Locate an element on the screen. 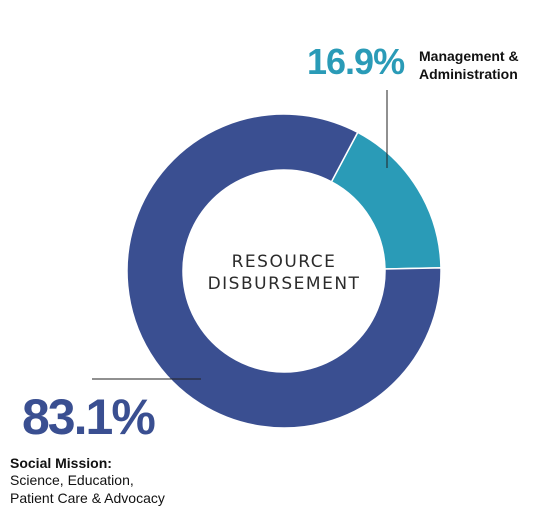 The height and width of the screenshot is (508, 543). social-category-line-1: Science, Education, is located at coordinates (72, 480).